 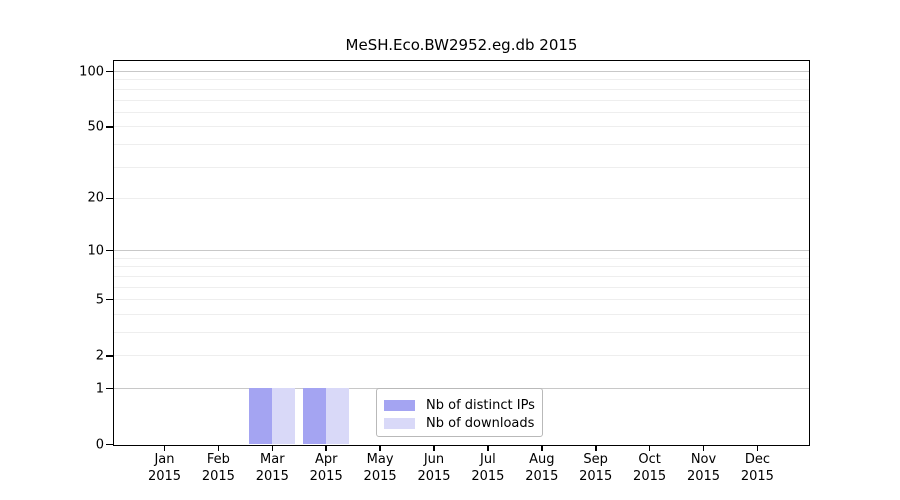 I want to click on x-tick-month: Aug, so click(x=542, y=459).